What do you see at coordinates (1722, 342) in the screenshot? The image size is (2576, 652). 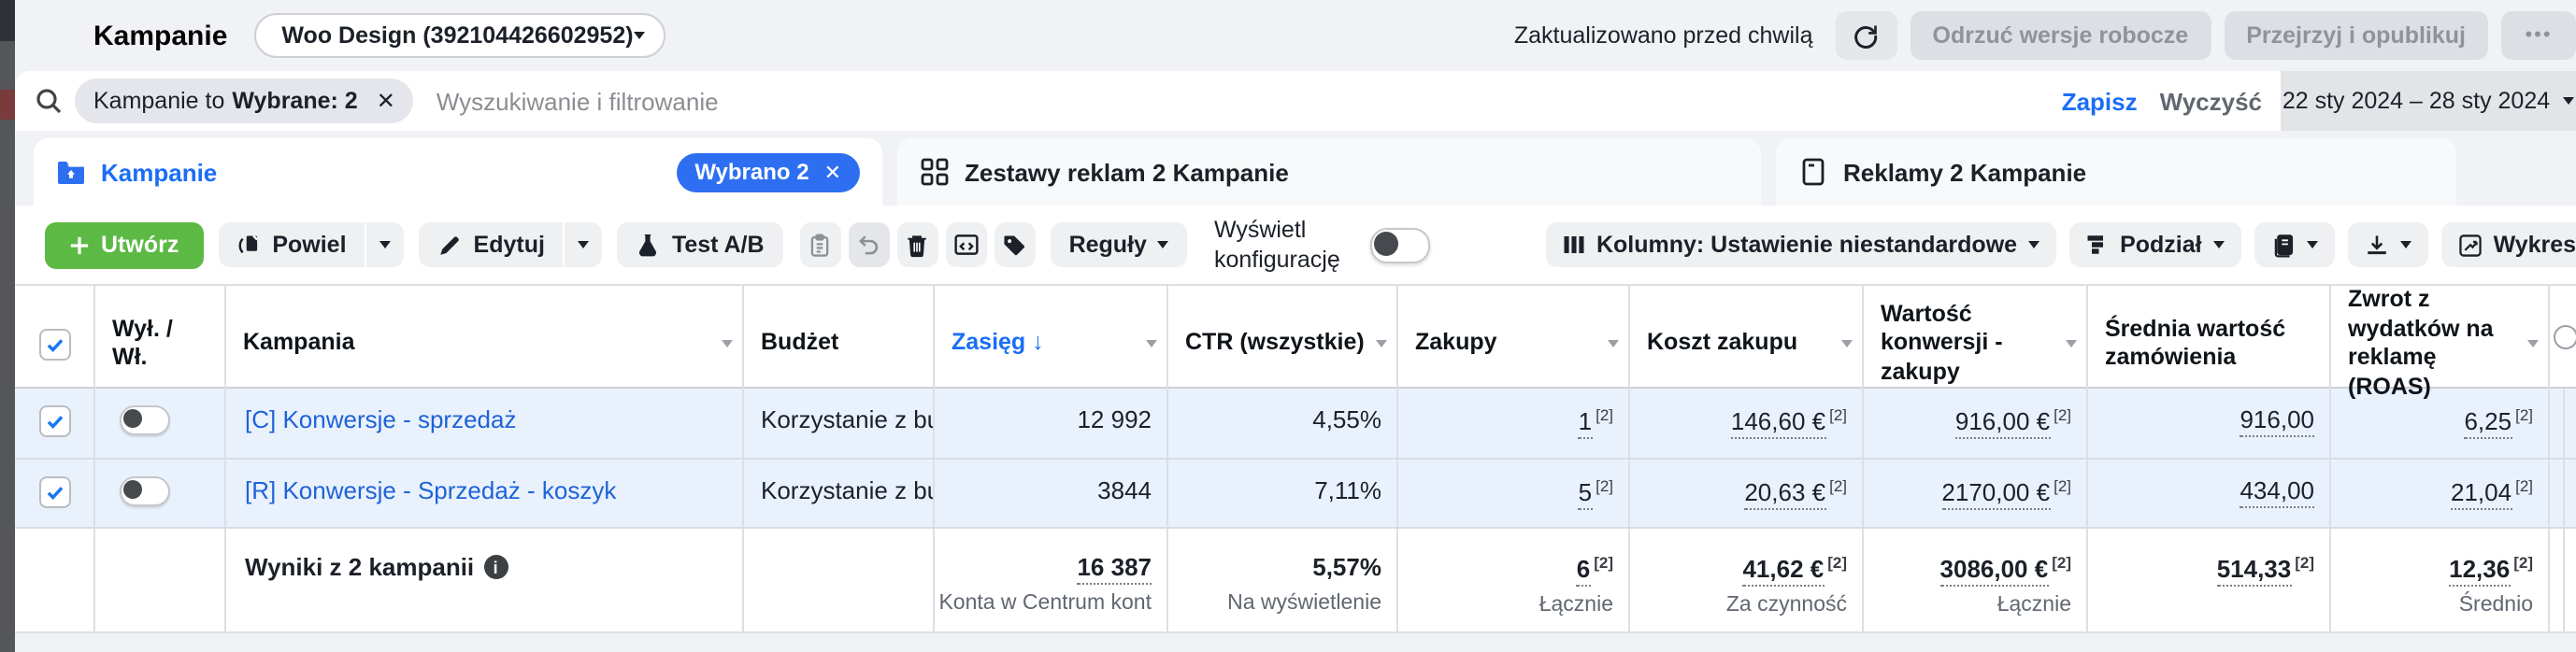 I see `column-header-cost-label: Koszt zakupu` at bounding box center [1722, 342].